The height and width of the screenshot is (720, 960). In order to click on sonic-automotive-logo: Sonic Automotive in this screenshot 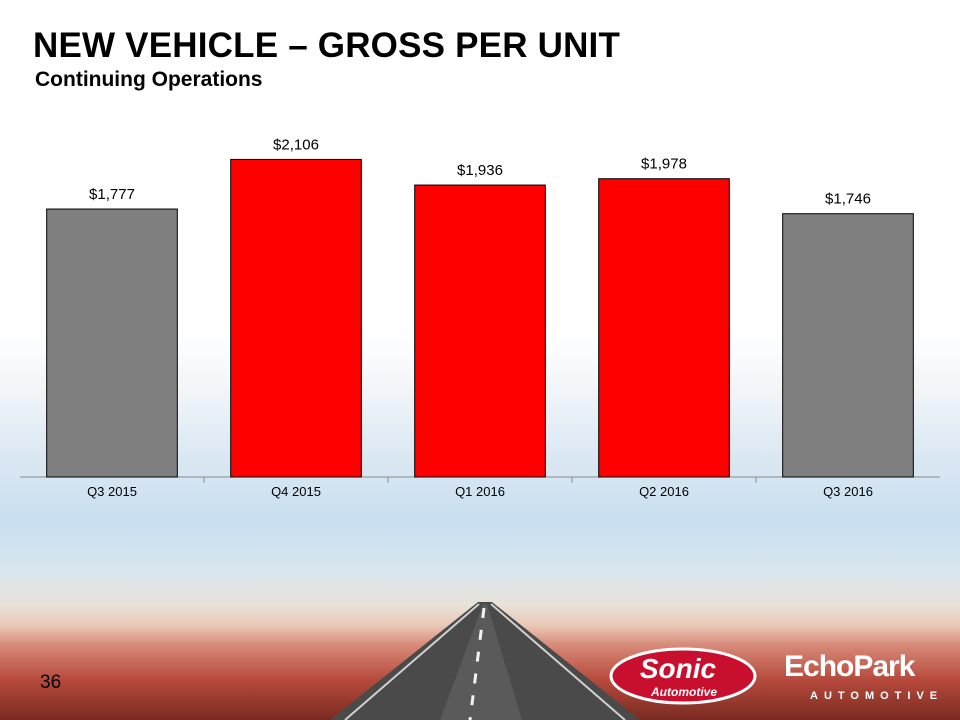, I will do `click(683, 676)`.